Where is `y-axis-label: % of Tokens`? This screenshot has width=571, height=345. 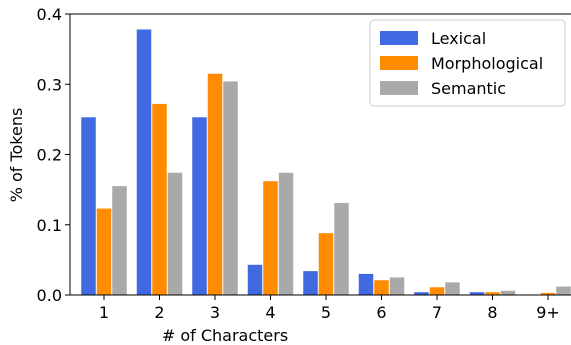 y-axis-label: % of Tokens is located at coordinates (16, 155).